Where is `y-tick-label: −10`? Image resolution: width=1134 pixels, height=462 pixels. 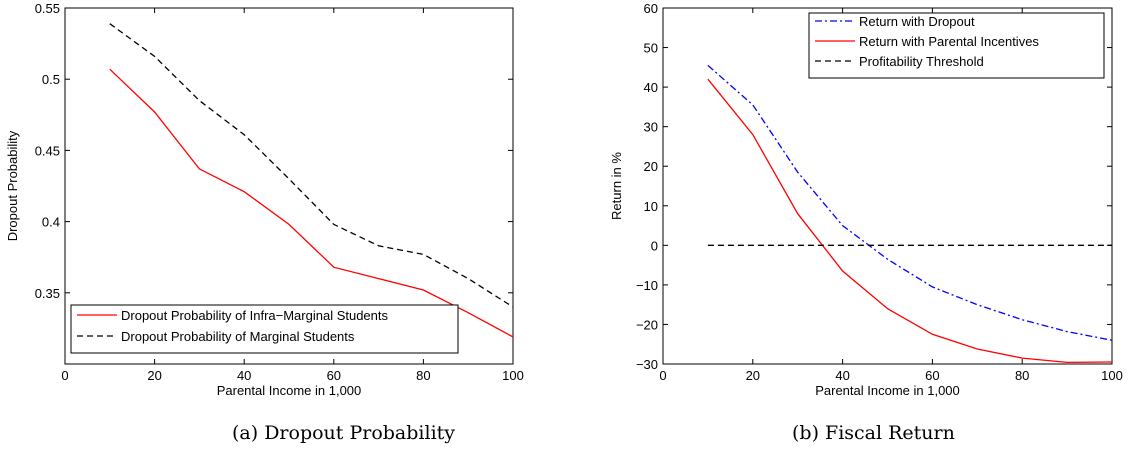
y-tick-label: −10 is located at coordinates (647, 285).